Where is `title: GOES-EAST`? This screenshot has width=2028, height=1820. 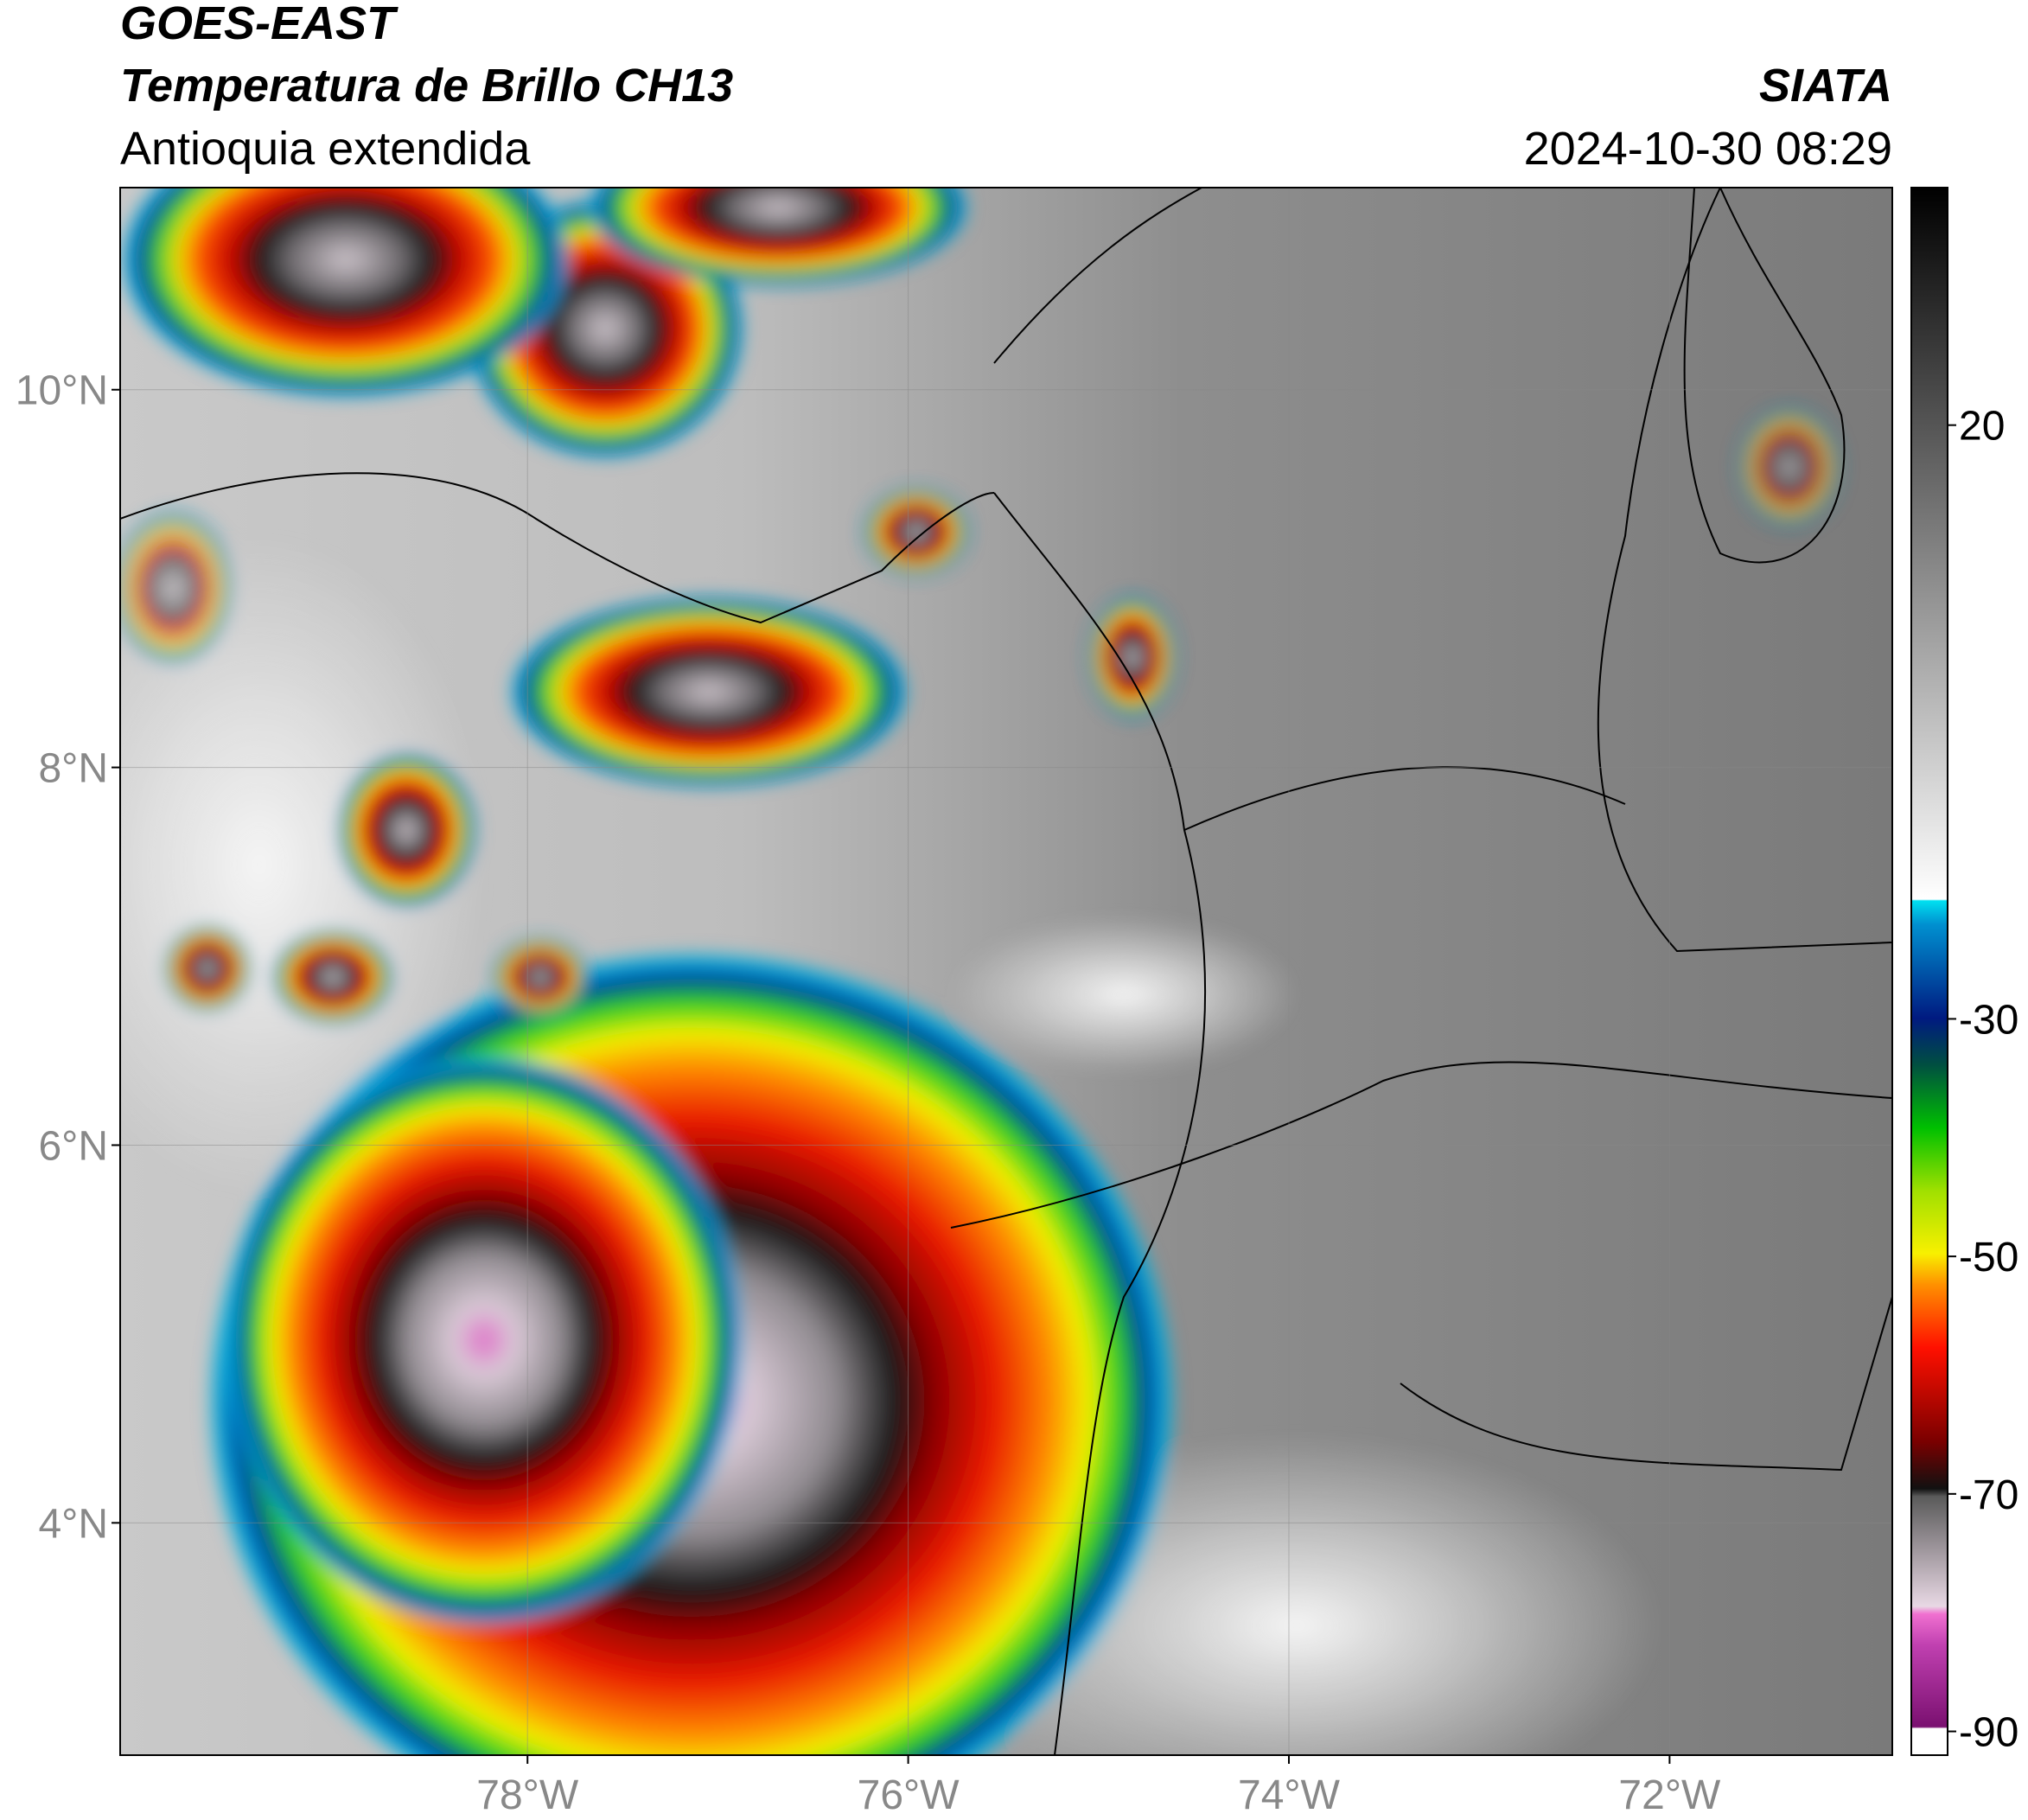 title: GOES-EAST is located at coordinates (259, 24).